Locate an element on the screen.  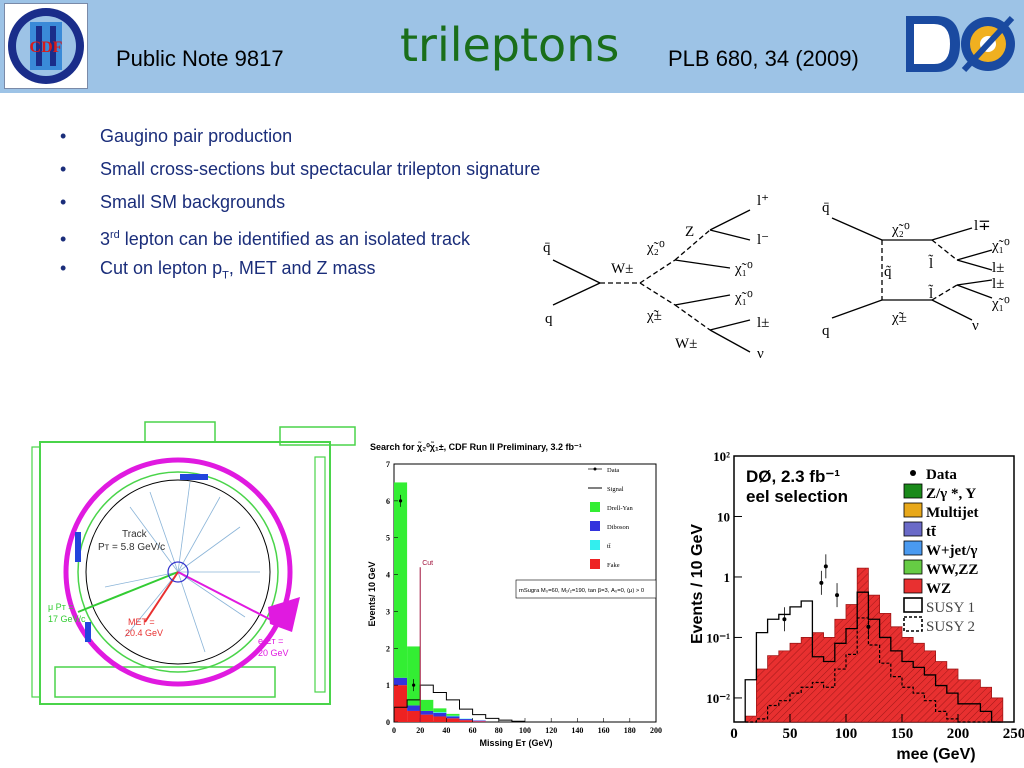
met-label: MET = is located at coordinates (141, 622).